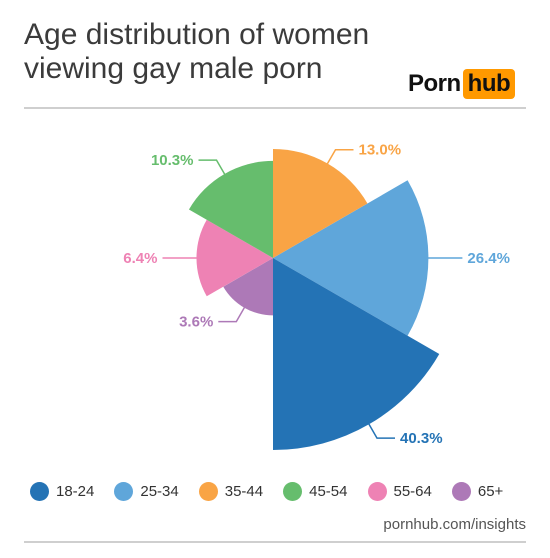 The height and width of the screenshot is (558, 550). What do you see at coordinates (280, 491) in the screenshot?
I see `chart-legend: 18-24 25-34 35-44 45-54 55-64 65+` at bounding box center [280, 491].